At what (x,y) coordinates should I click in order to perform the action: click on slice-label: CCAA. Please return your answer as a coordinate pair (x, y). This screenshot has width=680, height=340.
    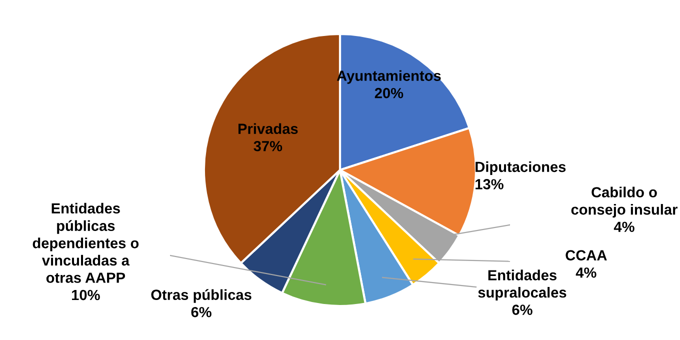
    Looking at the image, I should click on (586, 255).